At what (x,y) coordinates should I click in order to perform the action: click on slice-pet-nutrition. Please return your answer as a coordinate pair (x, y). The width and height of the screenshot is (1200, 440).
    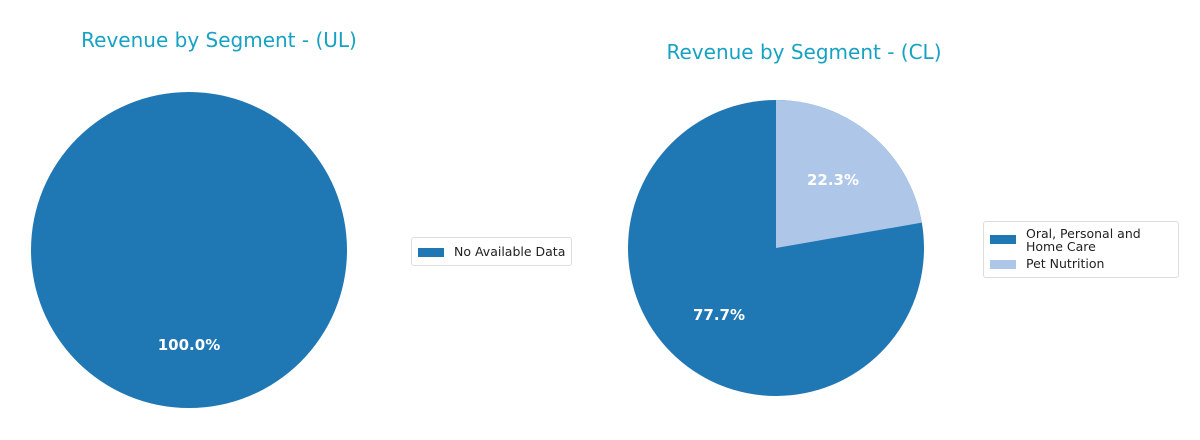
    Looking at the image, I should click on (849, 174).